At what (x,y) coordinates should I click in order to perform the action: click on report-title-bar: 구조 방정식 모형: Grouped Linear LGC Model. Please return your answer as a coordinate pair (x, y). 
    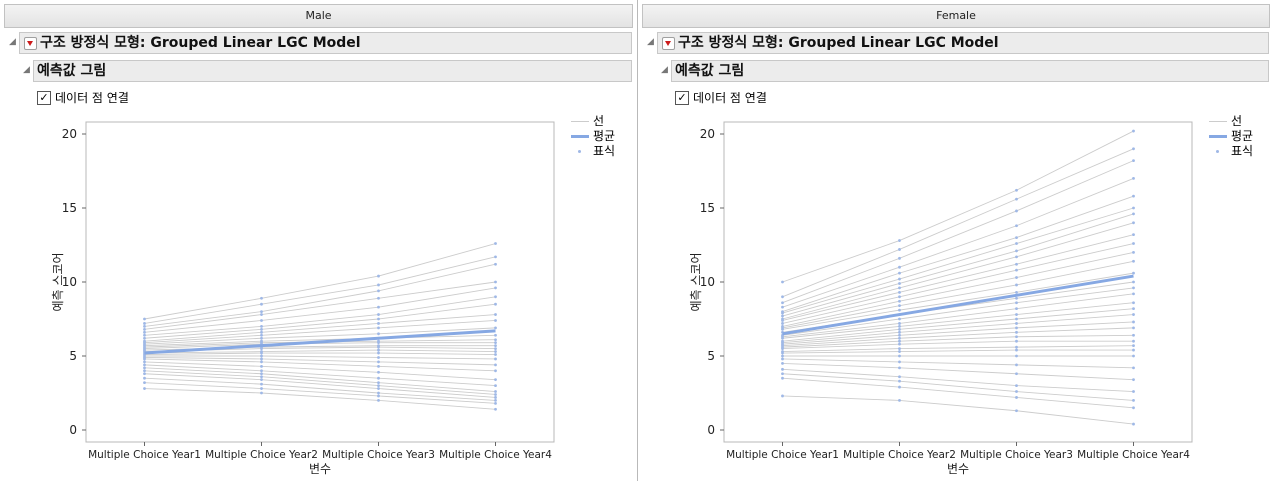
    Looking at the image, I should click on (325, 43).